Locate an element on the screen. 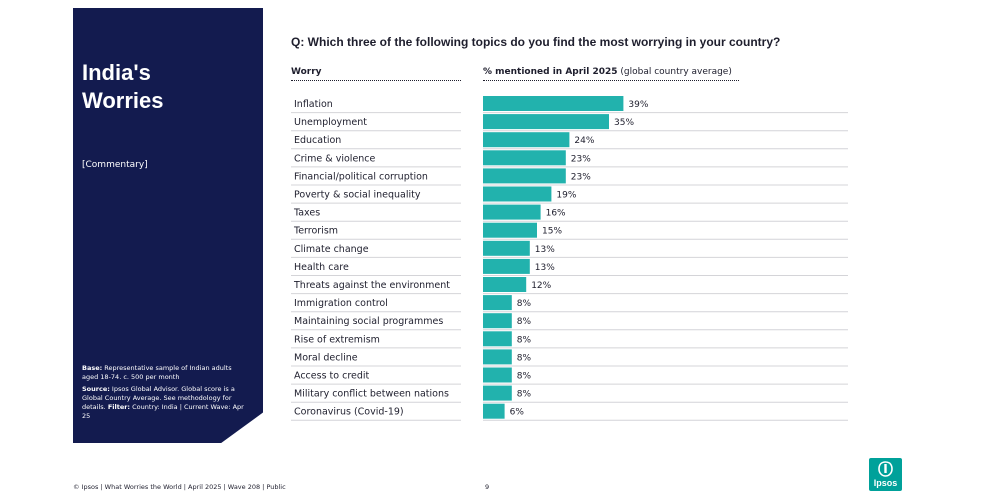  category-label: Financial/political corruption is located at coordinates (361, 176).